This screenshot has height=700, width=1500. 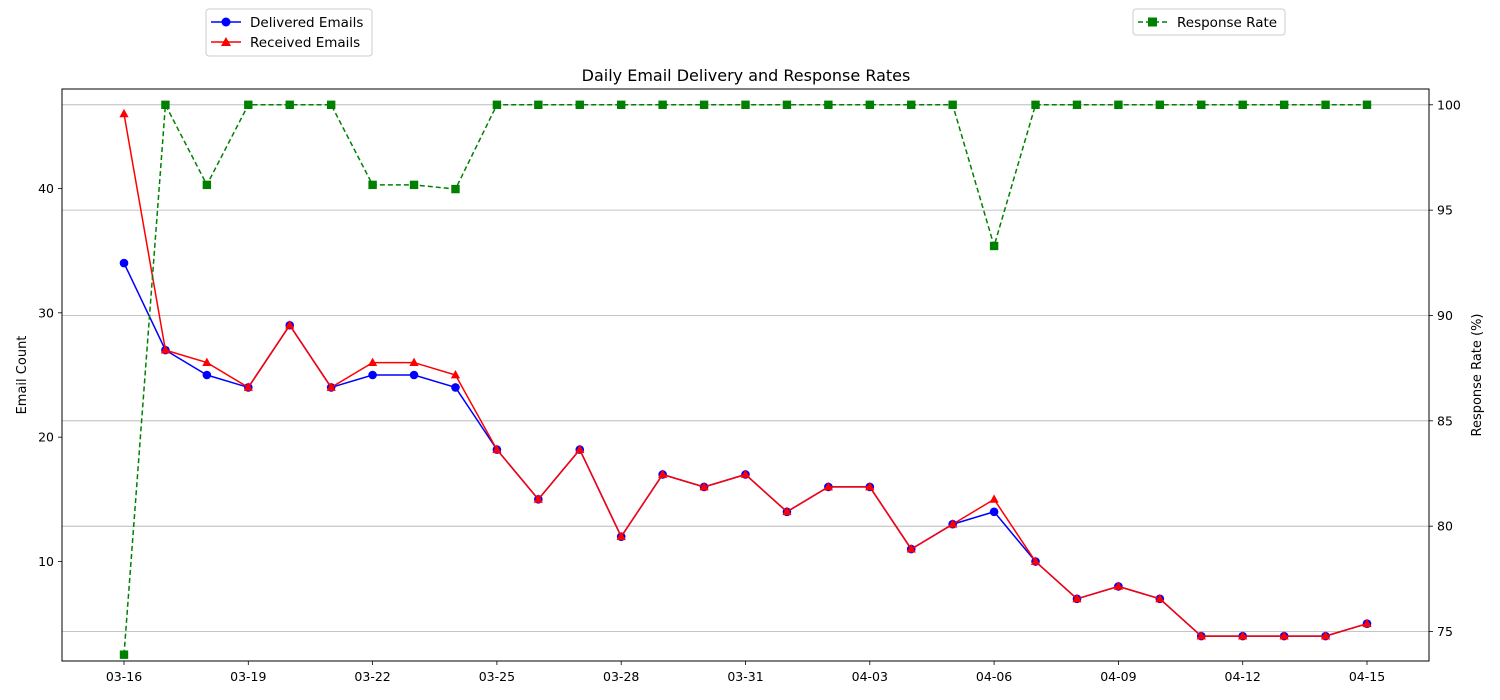 What do you see at coordinates (1152, 22) in the screenshot?
I see `legend-response-marker` at bounding box center [1152, 22].